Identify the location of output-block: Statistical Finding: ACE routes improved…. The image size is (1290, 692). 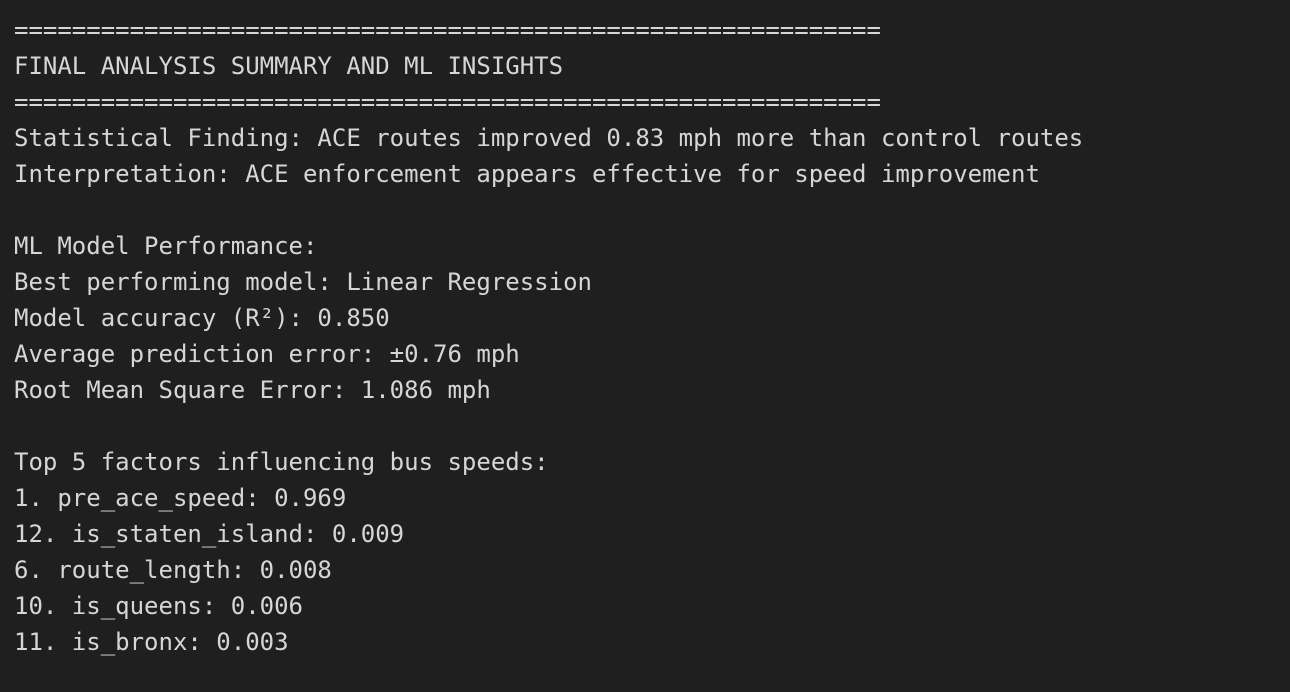
(652, 156).